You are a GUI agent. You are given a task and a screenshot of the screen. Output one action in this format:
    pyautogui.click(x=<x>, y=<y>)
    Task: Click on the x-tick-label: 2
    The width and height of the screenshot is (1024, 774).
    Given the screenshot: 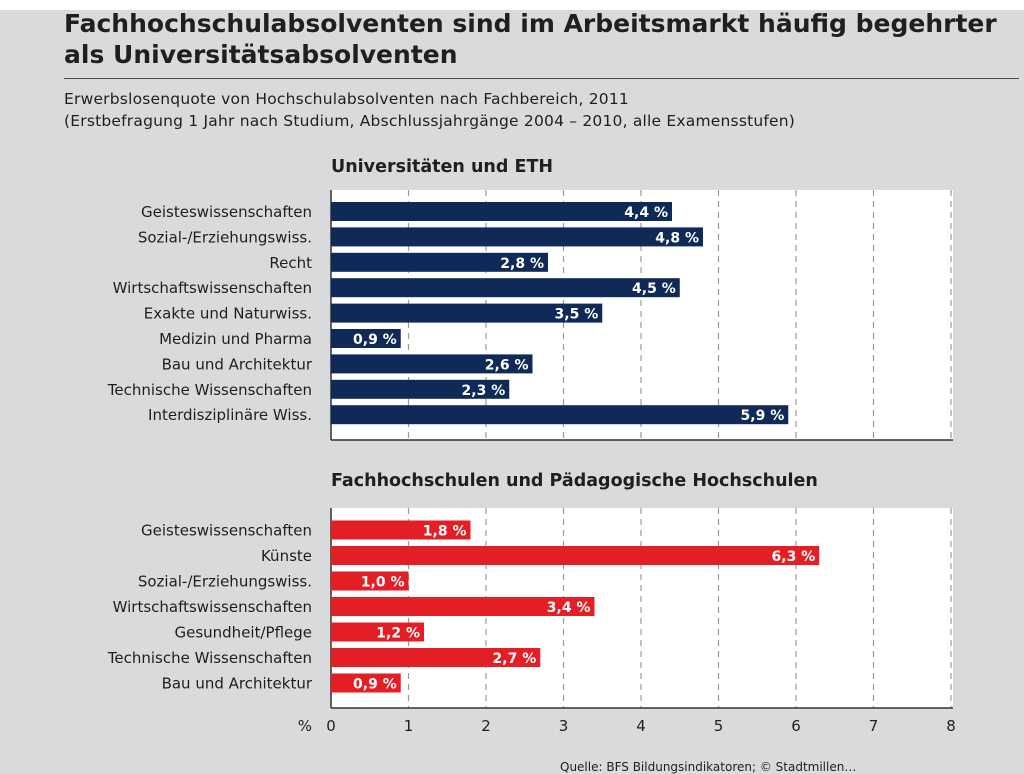 What is the action you would take?
    pyautogui.click(x=486, y=726)
    